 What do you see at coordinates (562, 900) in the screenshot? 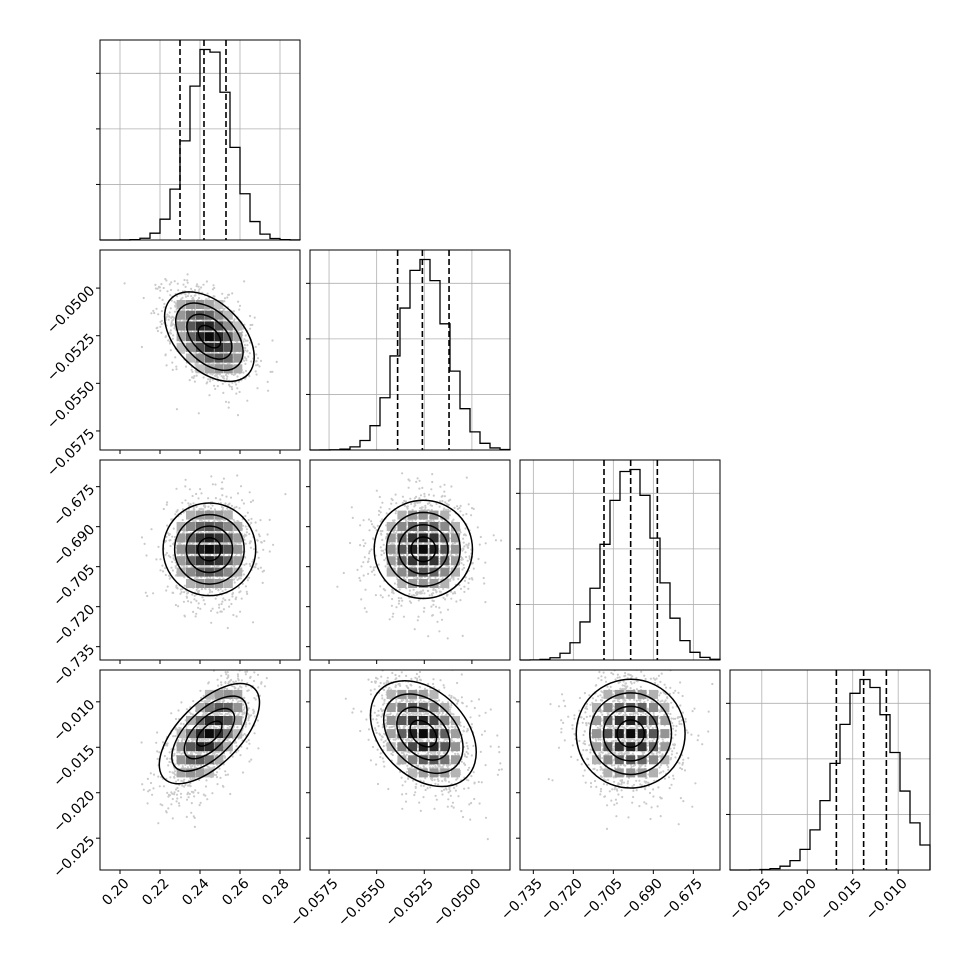
I see `x-tick-label: −0.720` at bounding box center [562, 900].